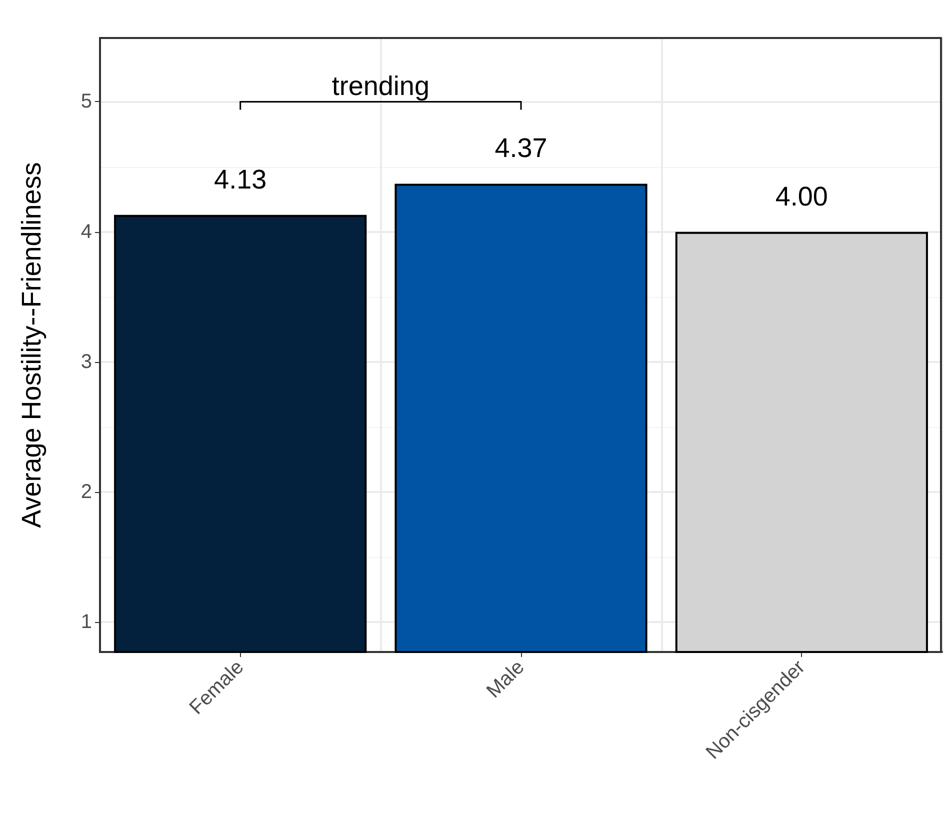 The height and width of the screenshot is (822, 943). What do you see at coordinates (86, 491) in the screenshot?
I see `y-tick-label: 2` at bounding box center [86, 491].